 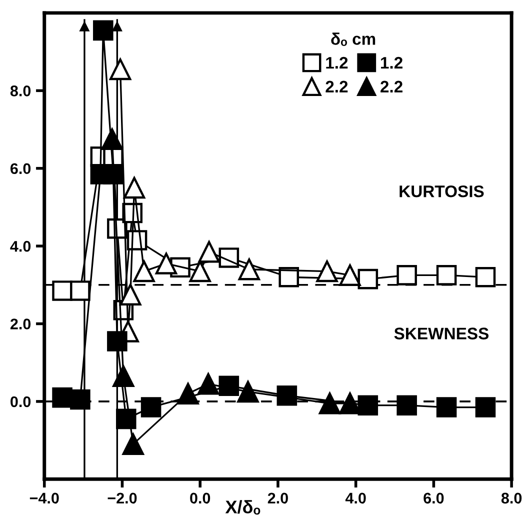 What do you see at coordinates (441, 334) in the screenshot?
I see `annotation: SKEWNESS` at bounding box center [441, 334].